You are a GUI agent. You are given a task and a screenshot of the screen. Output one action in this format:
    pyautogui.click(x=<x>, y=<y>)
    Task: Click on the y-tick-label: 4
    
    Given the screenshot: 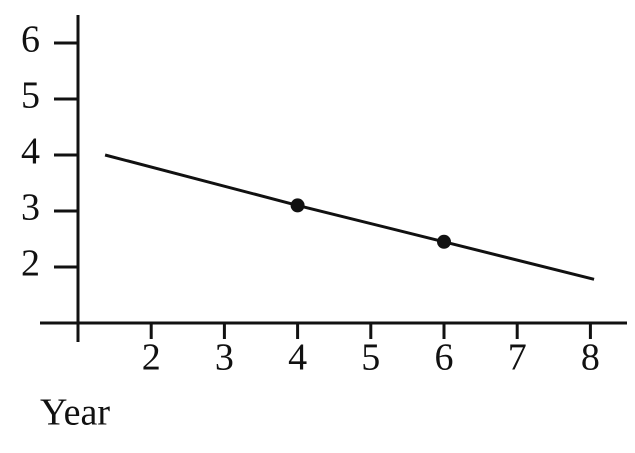 What is the action you would take?
    pyautogui.click(x=30, y=152)
    